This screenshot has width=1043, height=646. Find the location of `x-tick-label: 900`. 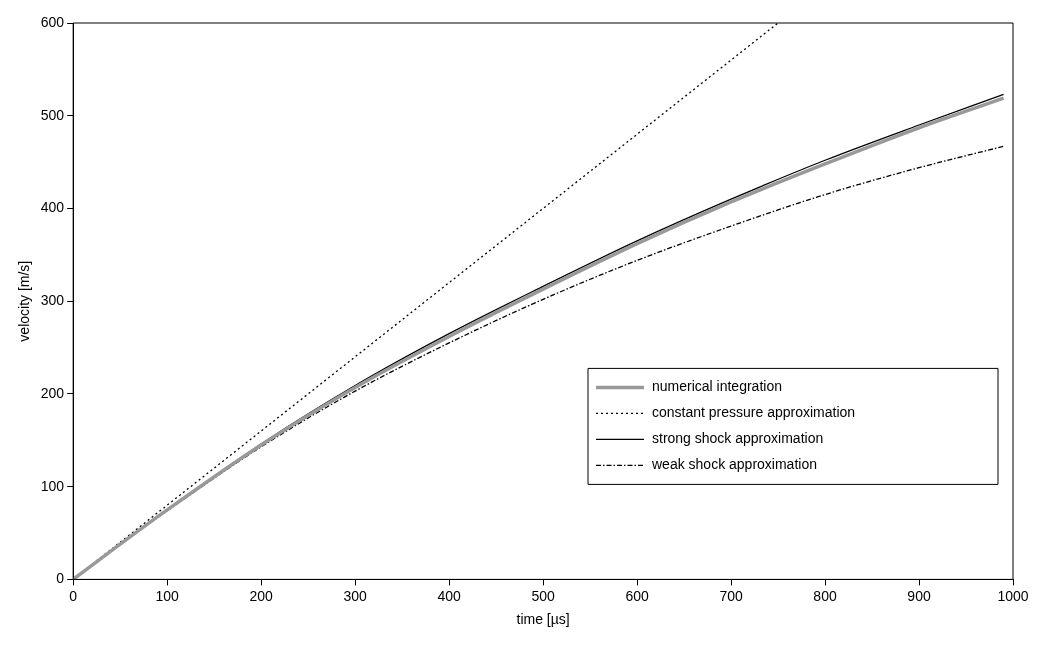

x-tick-label: 900 is located at coordinates (919, 595).